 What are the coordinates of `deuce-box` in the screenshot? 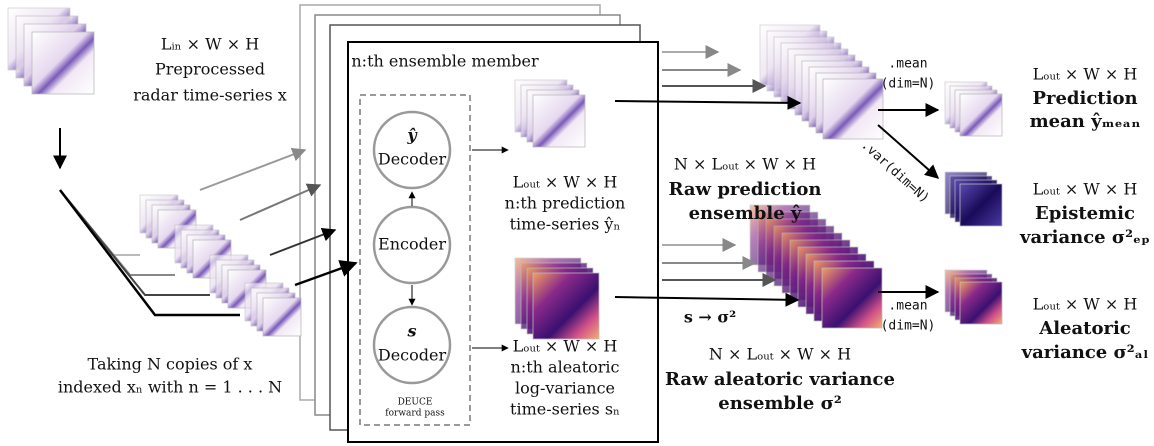 It's located at (415, 260).